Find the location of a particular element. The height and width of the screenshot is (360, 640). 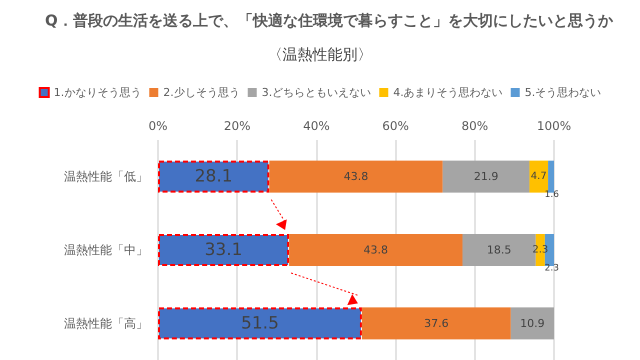

data-label: 51.5 is located at coordinates (260, 323).